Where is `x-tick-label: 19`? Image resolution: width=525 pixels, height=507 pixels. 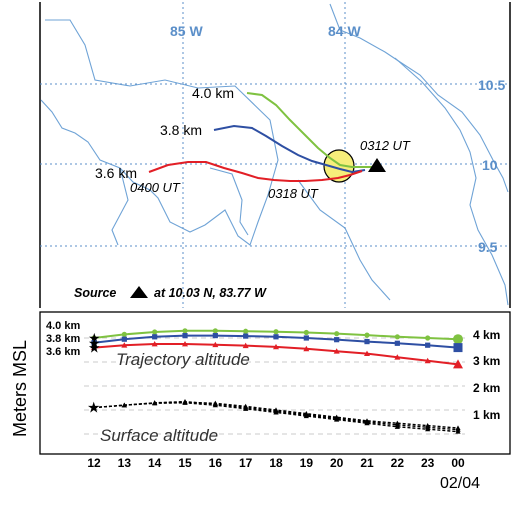
x-tick-label: 19 is located at coordinates (307, 463).